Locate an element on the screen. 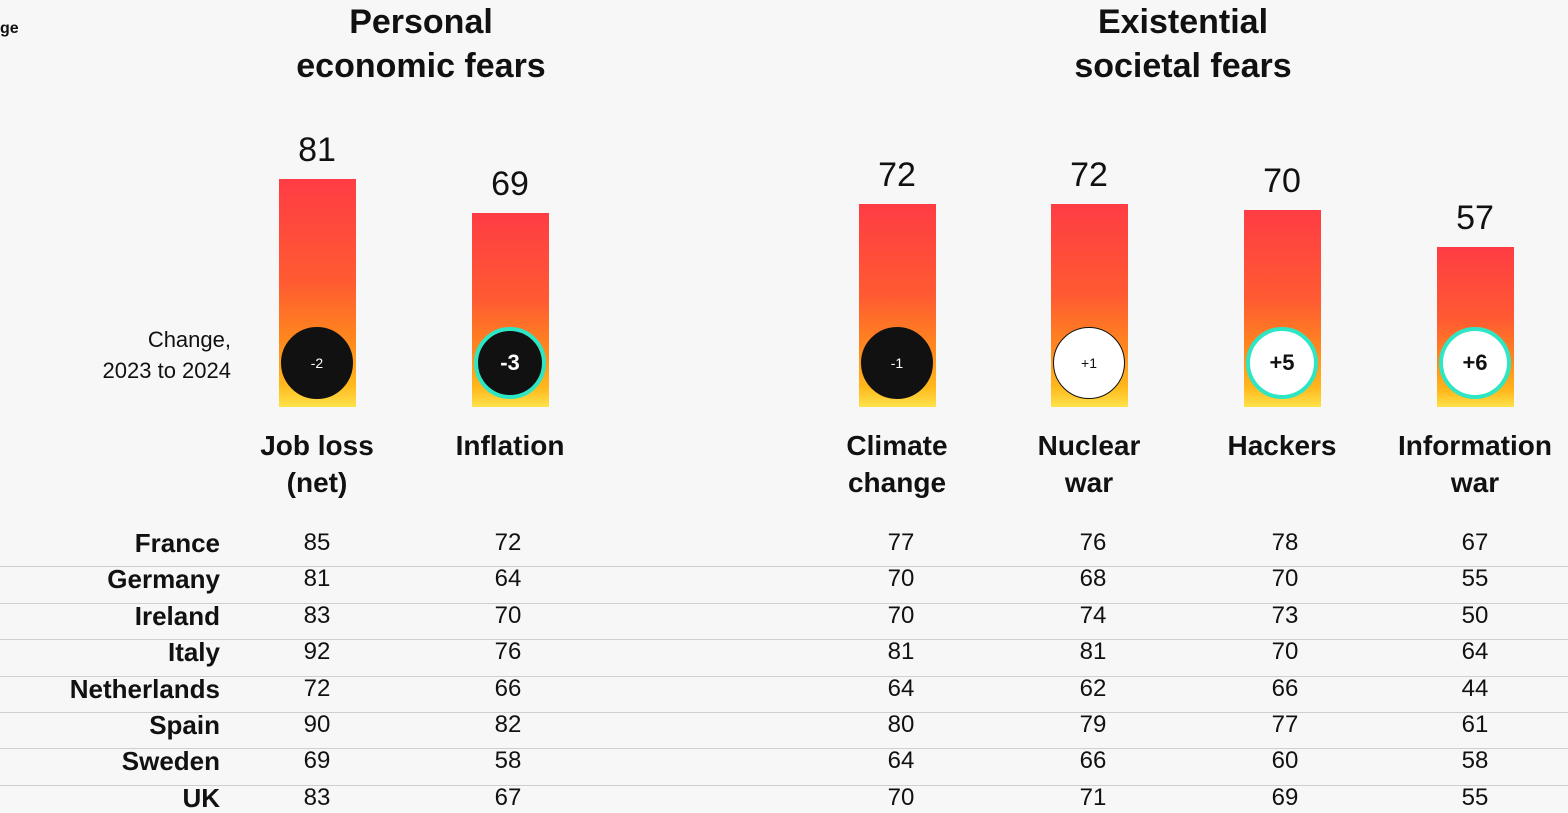  change-label: +6 is located at coordinates (1475, 362).